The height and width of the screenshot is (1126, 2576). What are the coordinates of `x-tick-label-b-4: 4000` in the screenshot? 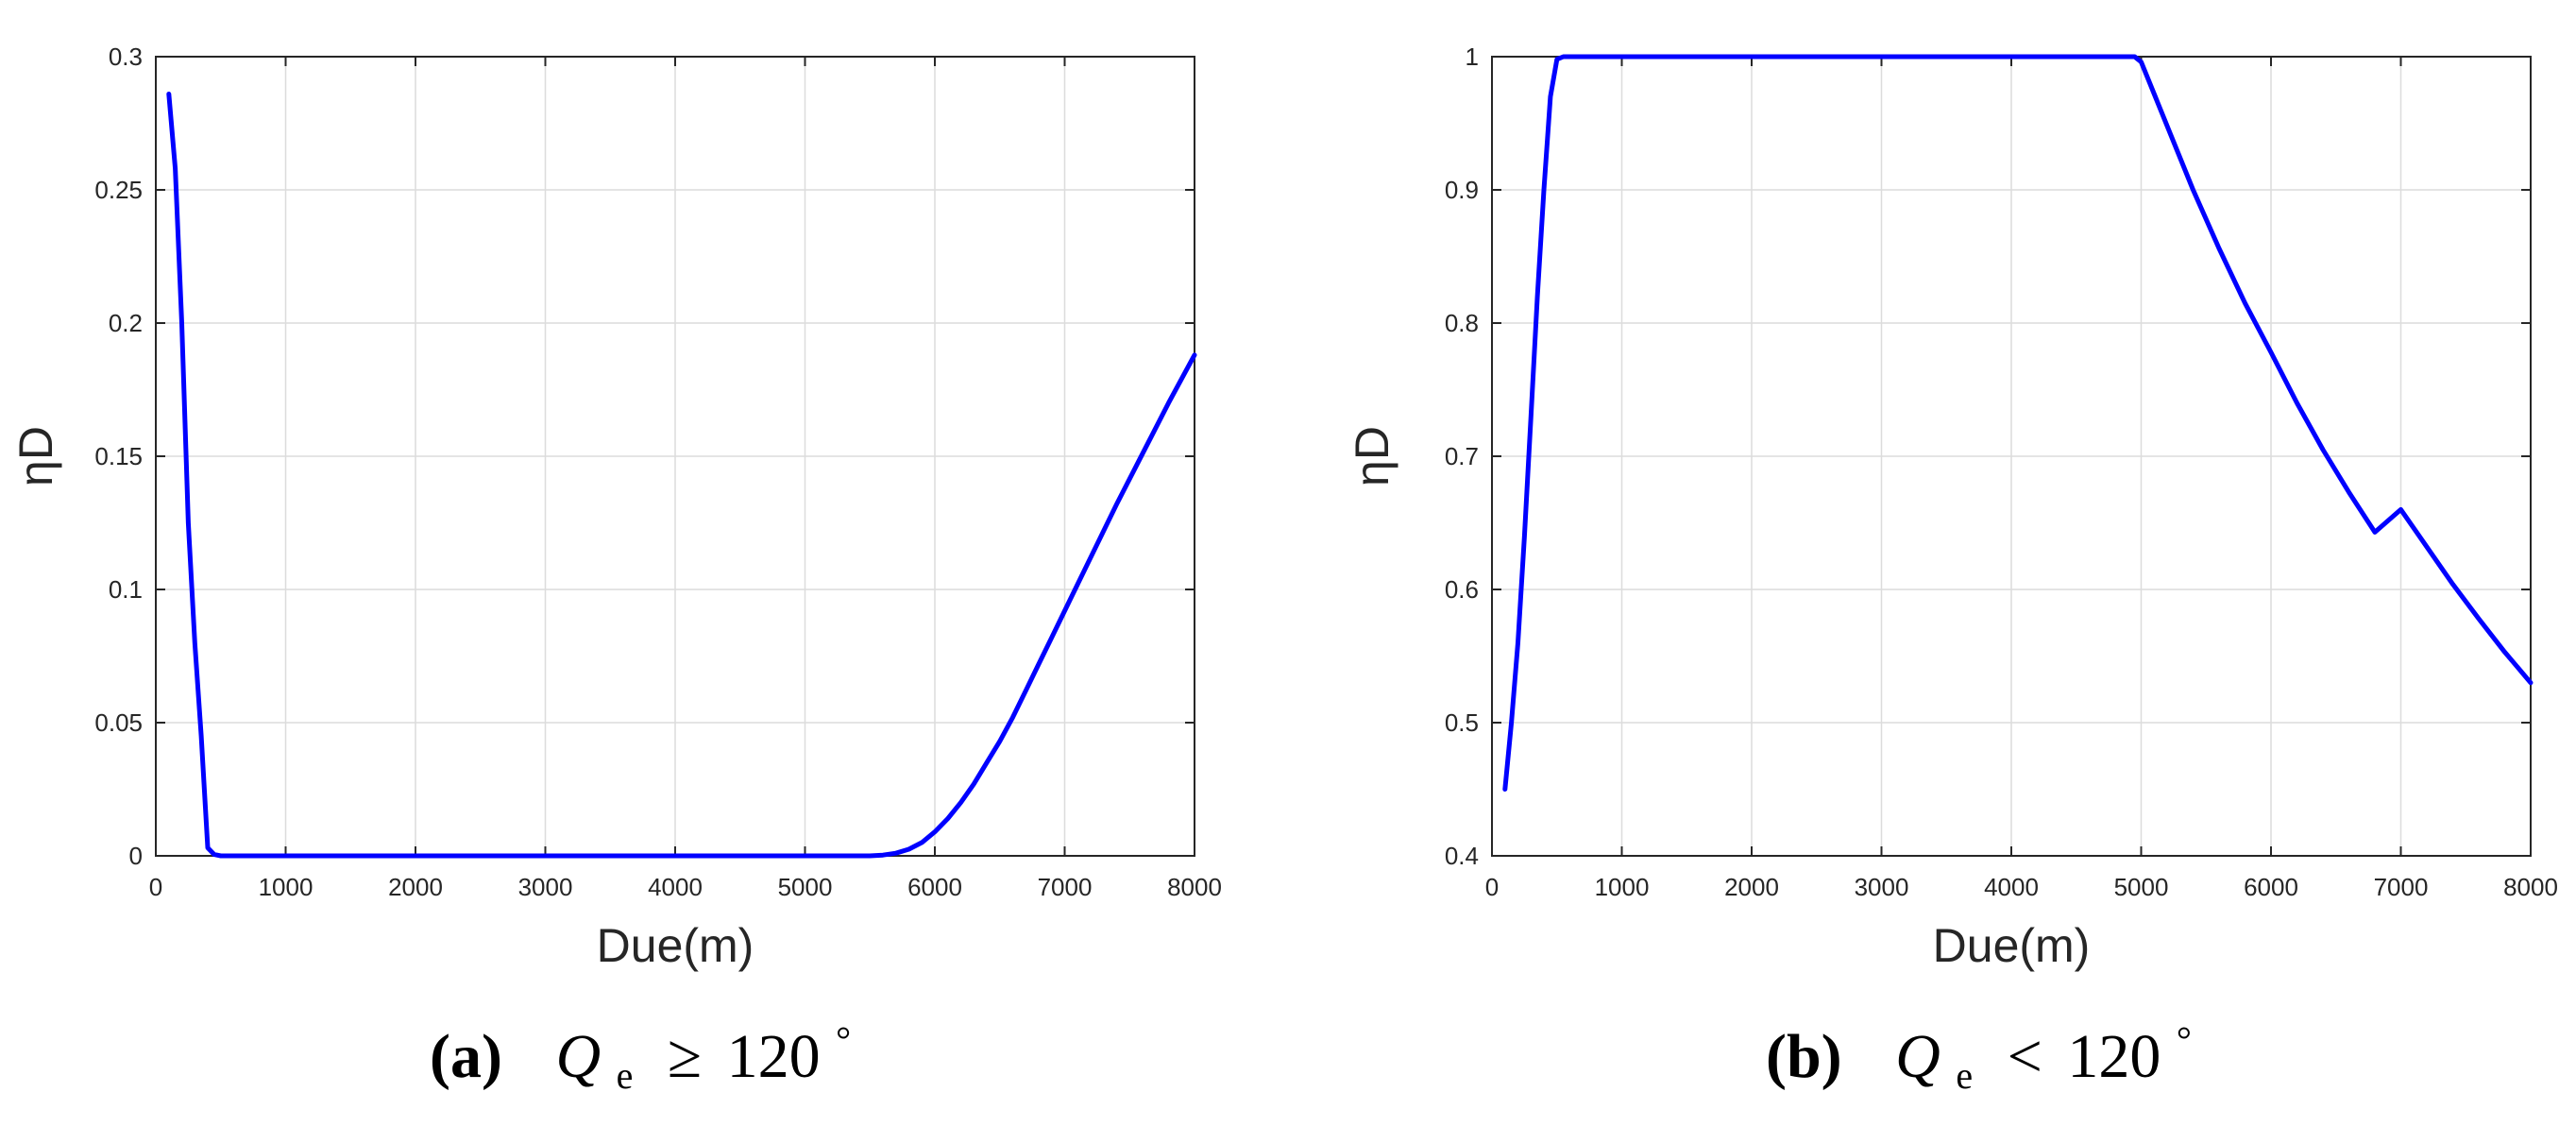 It's located at (2012, 887).